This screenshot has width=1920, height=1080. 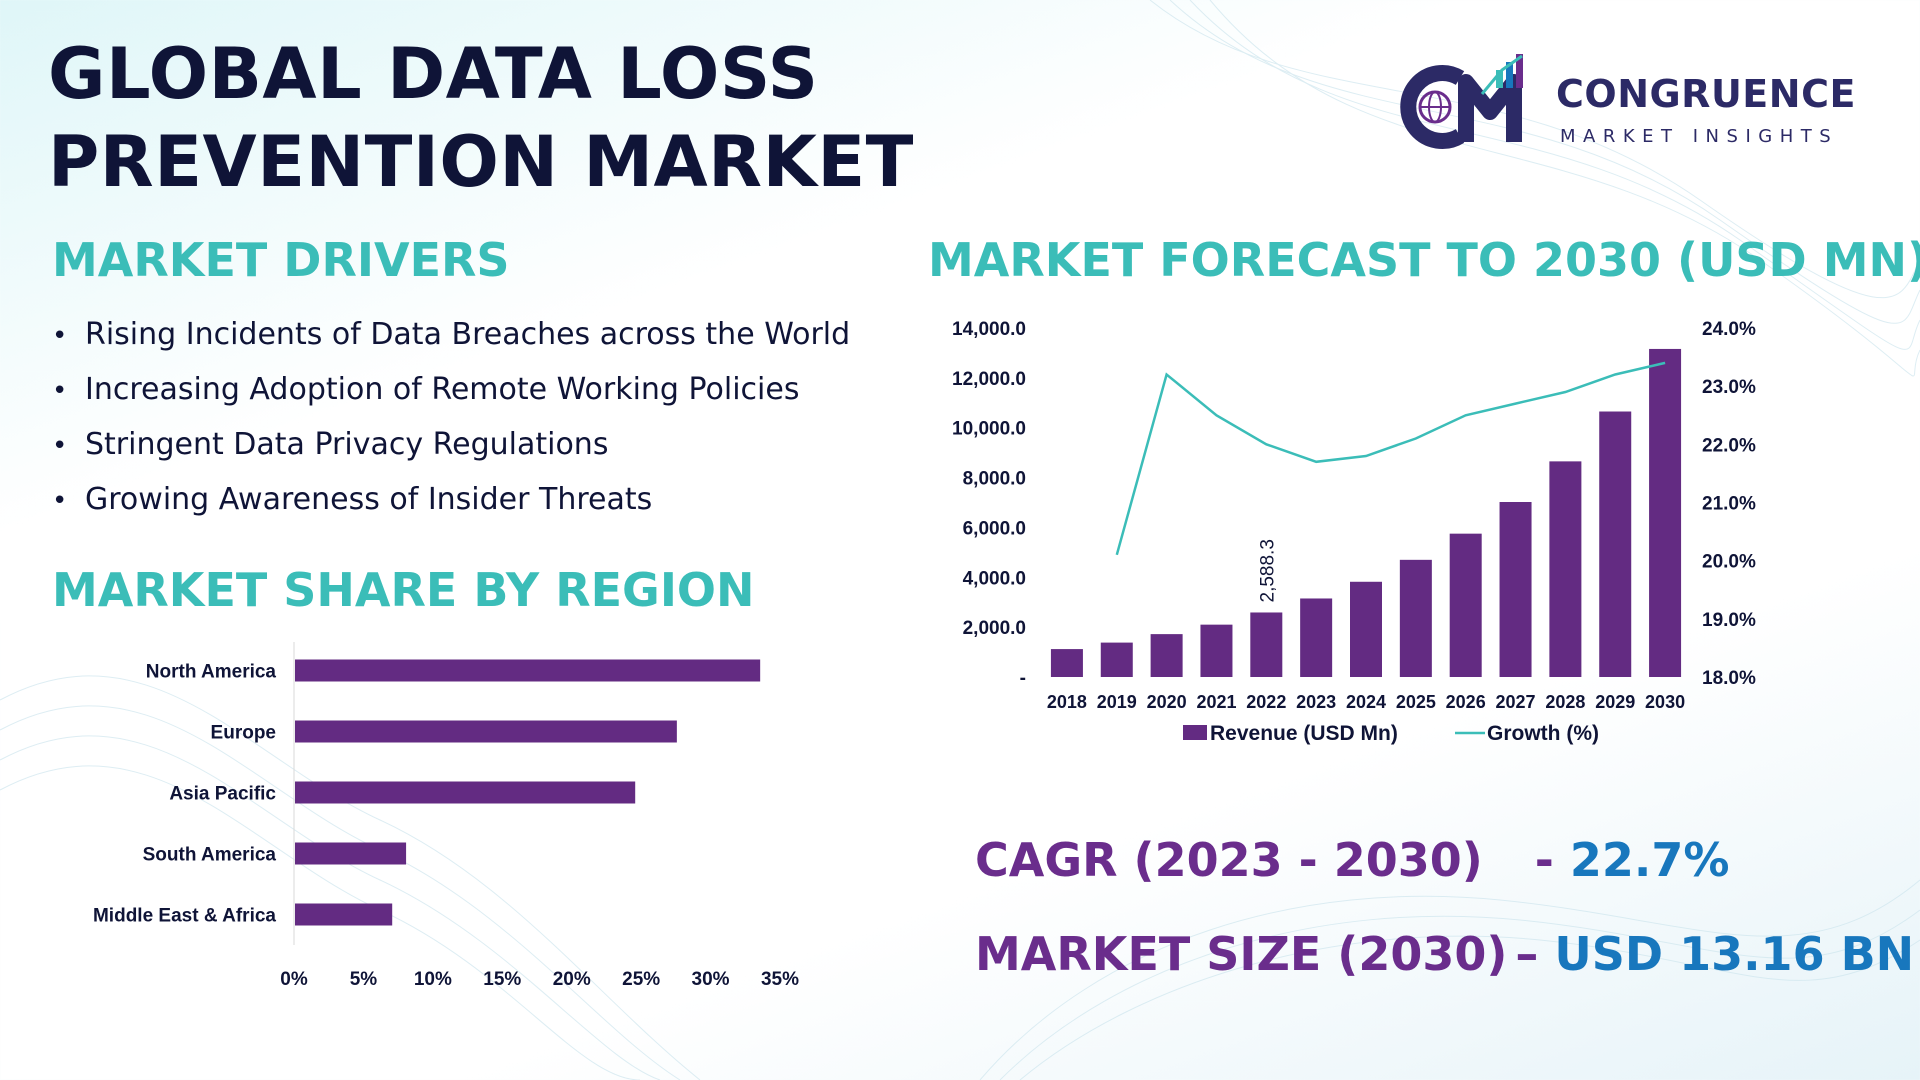 I want to click on x-tick-label: 2030, so click(x=1665, y=702).